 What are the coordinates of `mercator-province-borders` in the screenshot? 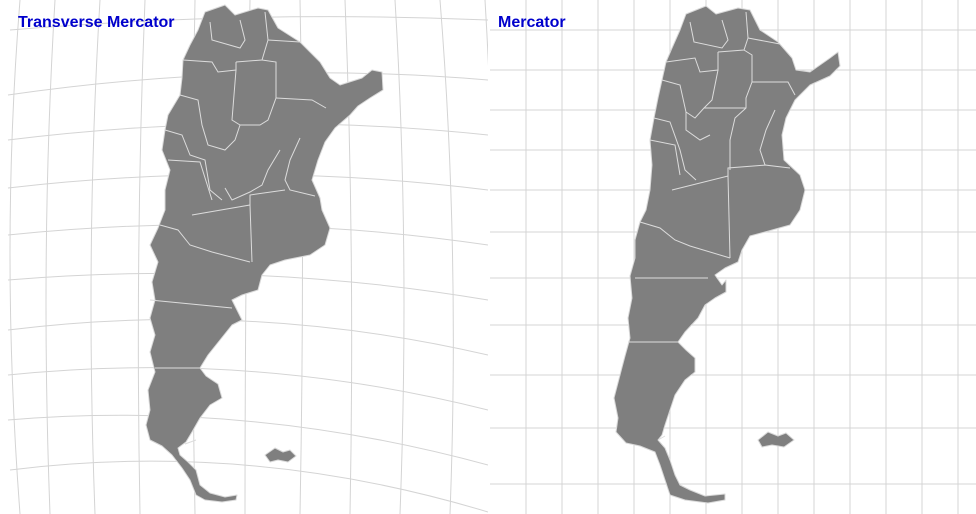 It's located at (712, 226).